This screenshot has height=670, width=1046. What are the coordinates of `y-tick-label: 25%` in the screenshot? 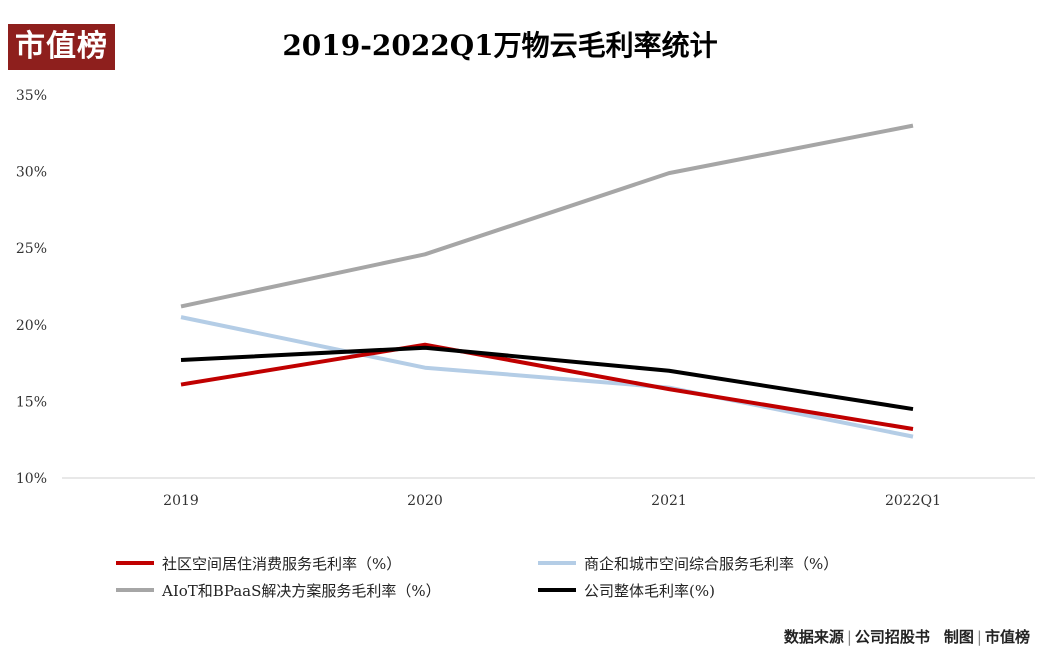 It's located at (31, 249).